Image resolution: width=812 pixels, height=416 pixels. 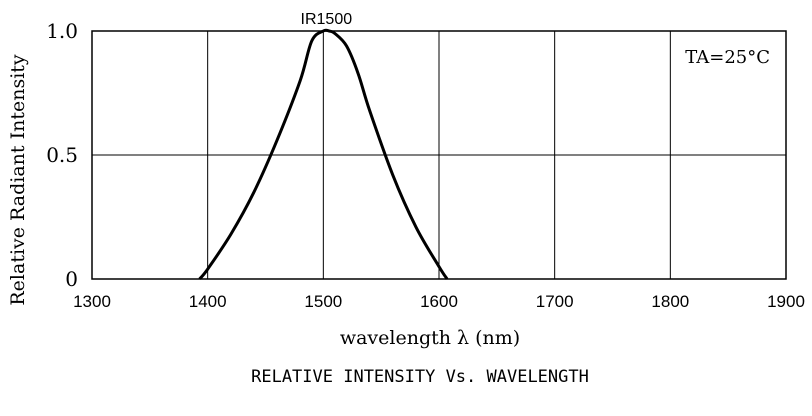 What do you see at coordinates (727, 57) in the screenshot?
I see `temperature-annotation: TA=25°C` at bounding box center [727, 57].